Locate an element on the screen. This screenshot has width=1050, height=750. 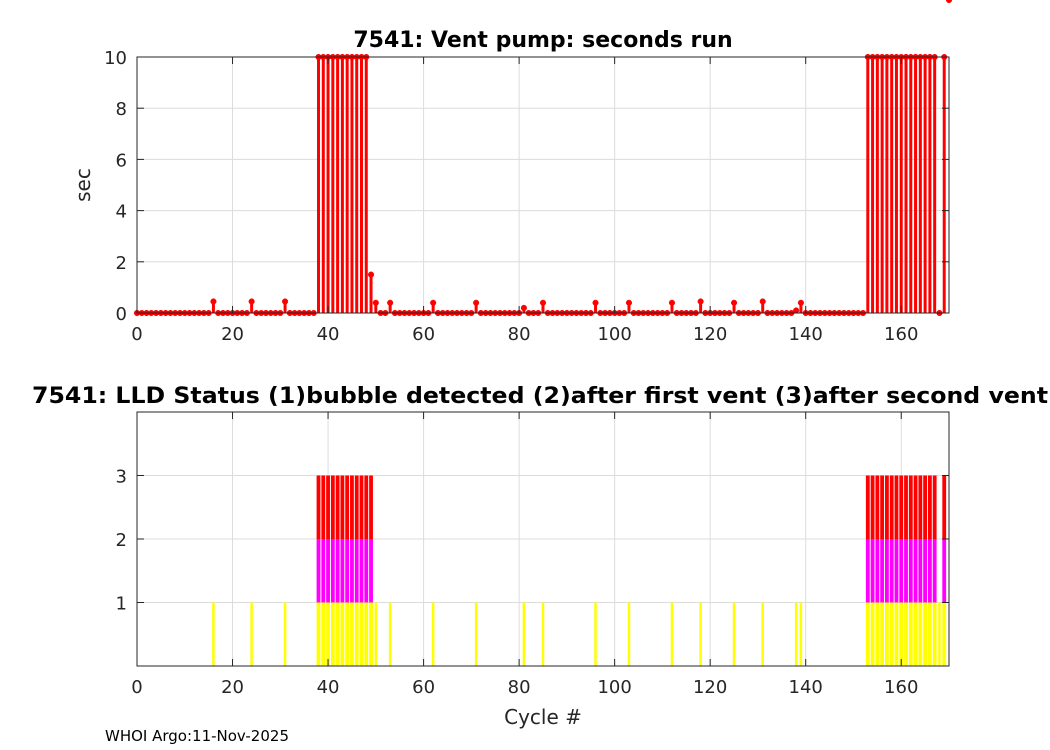
bottom-x-tick-label: 40 is located at coordinates (328, 687).